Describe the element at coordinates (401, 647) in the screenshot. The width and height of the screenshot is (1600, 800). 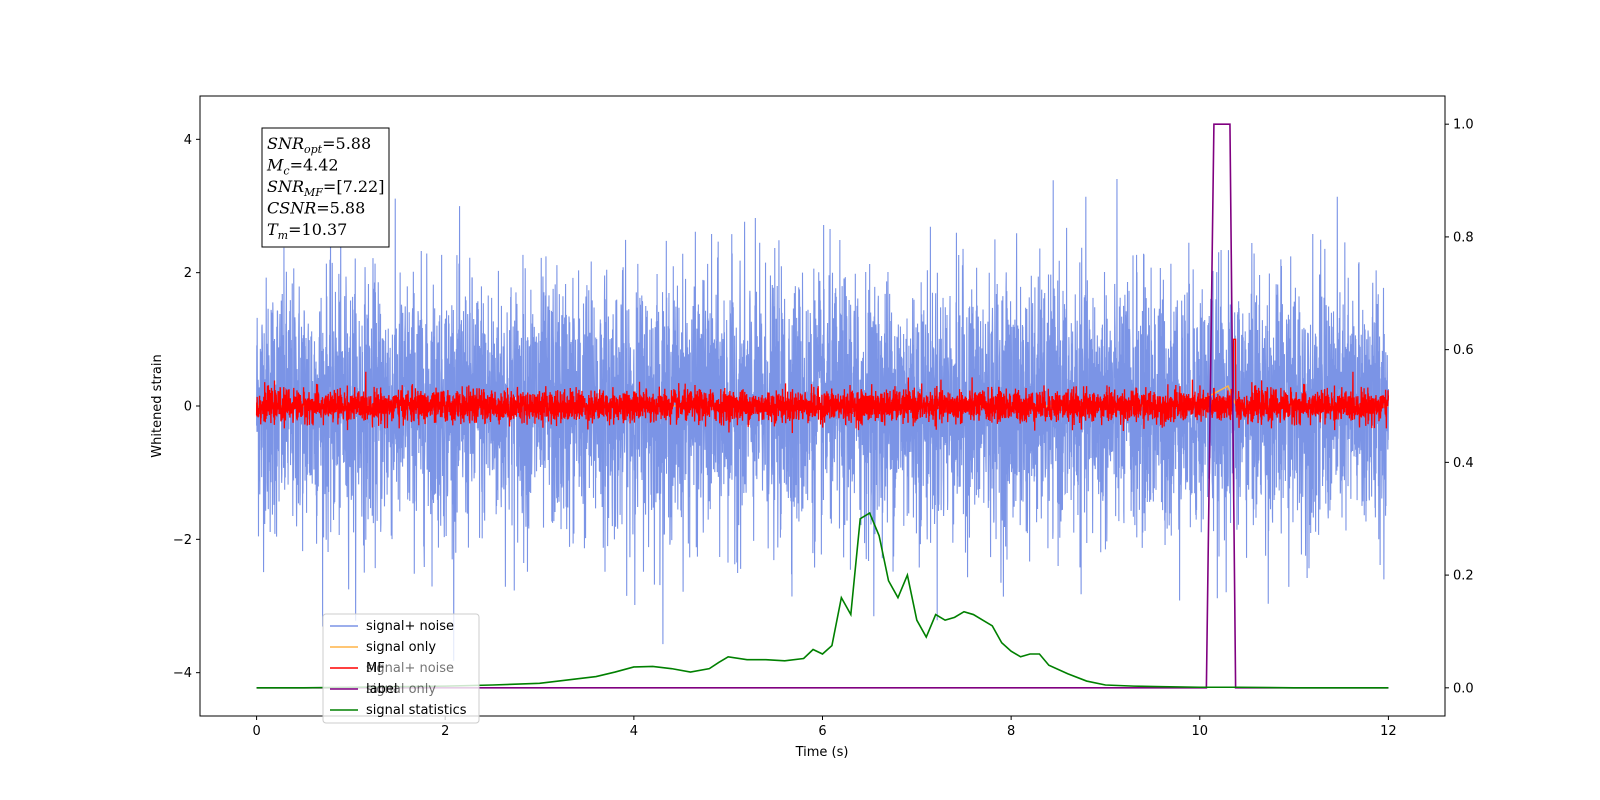
I see `legend-label: signal only` at that location.